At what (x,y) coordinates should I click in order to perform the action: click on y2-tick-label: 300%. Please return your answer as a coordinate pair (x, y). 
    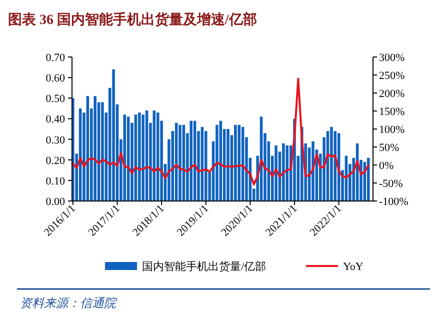
    Looking at the image, I should click on (392, 58).